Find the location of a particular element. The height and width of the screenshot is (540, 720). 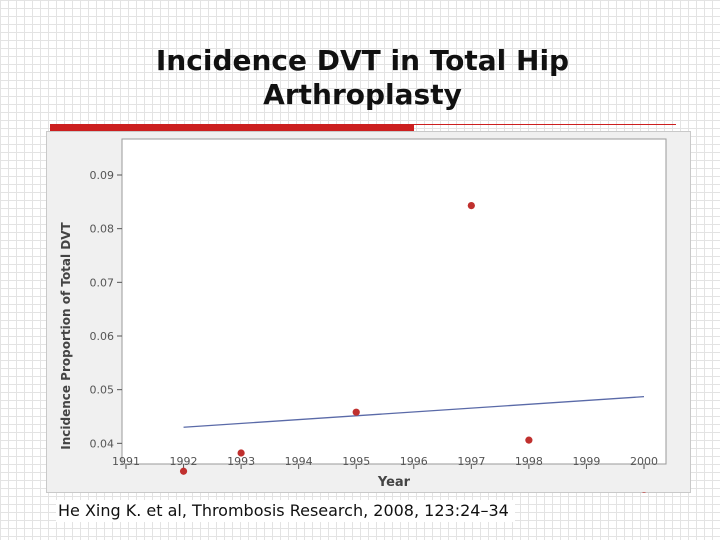

x-tick-label: 2000 is located at coordinates (644, 461).